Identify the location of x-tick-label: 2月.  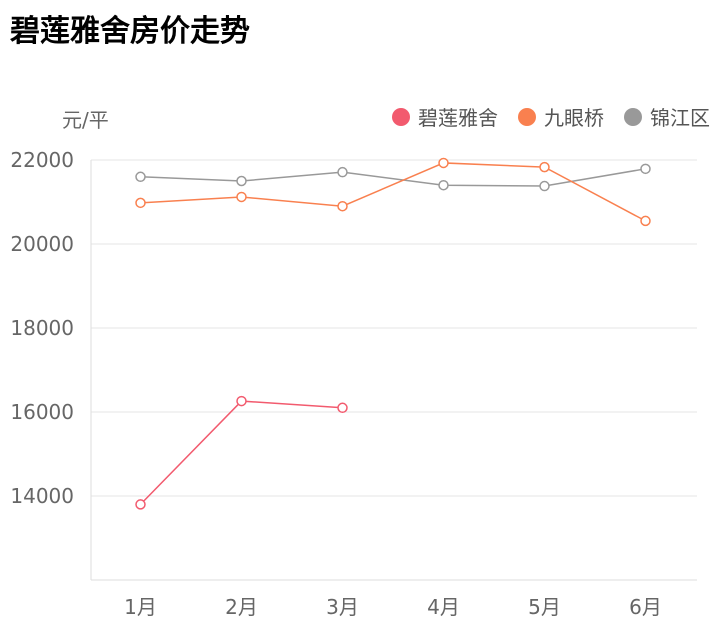
(241, 607).